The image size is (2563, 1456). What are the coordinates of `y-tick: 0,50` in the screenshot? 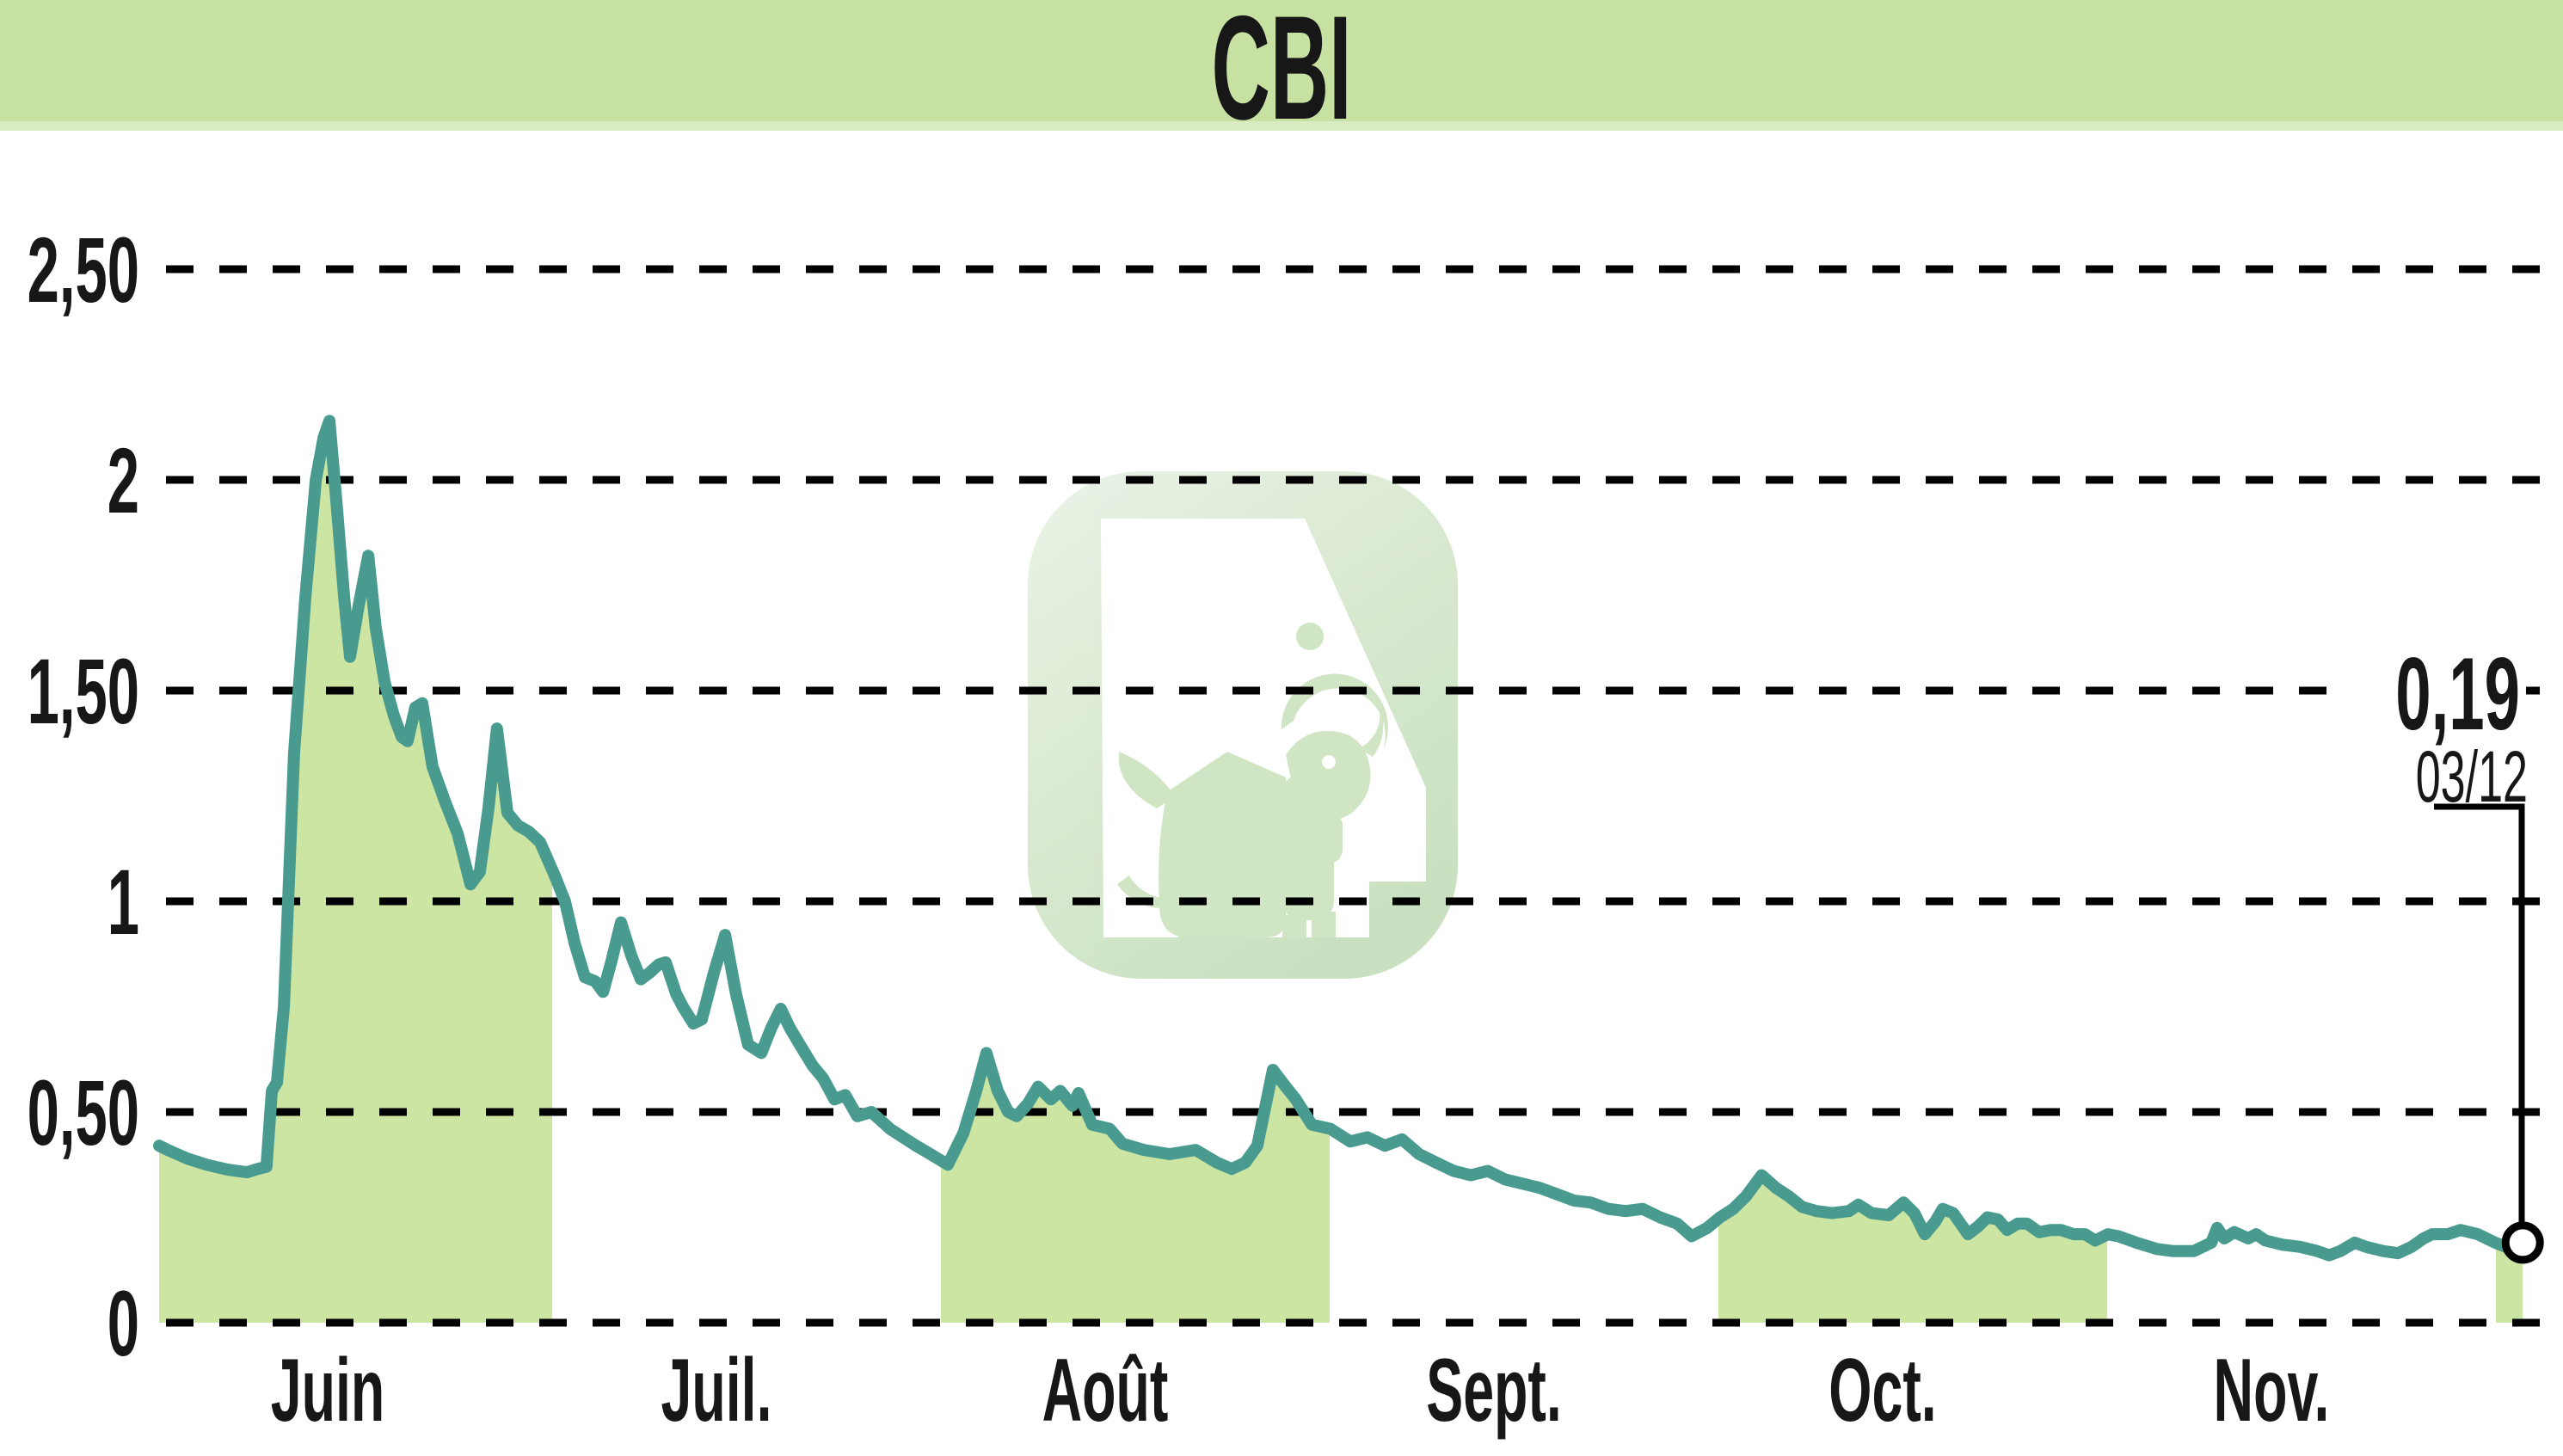 It's located at (83, 1113).